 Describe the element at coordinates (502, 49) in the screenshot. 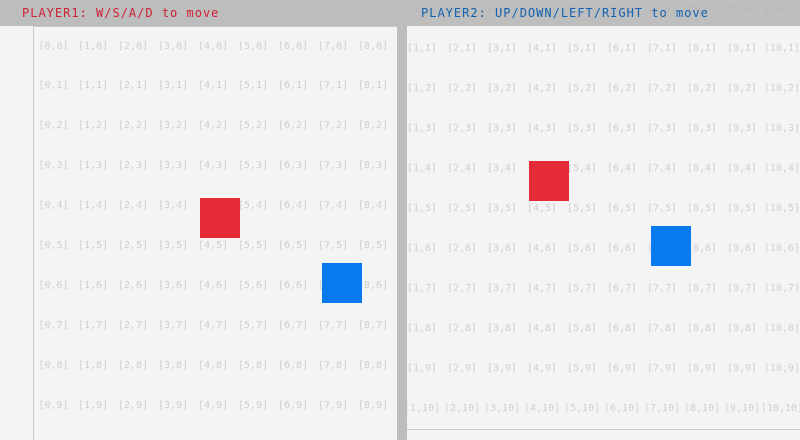

I see `grid-cell: [3,1]` at that location.